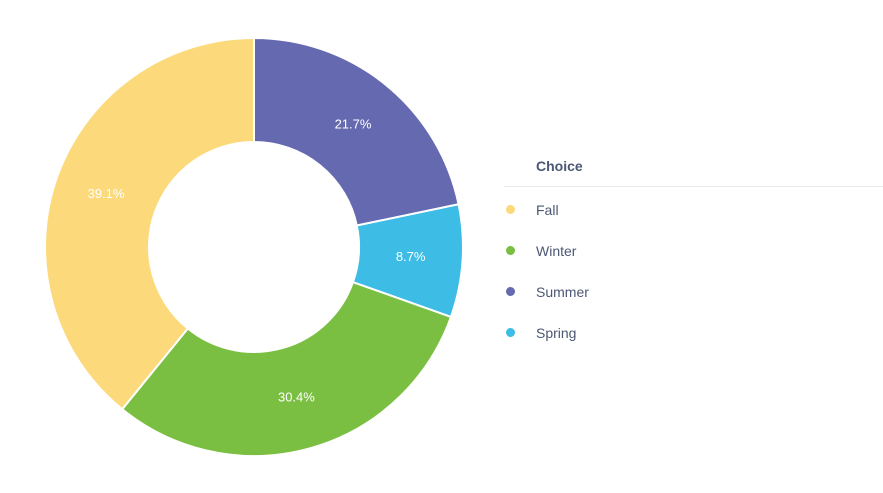 The width and height of the screenshot is (883, 493). I want to click on legend-label-summer: Summer, so click(562, 291).